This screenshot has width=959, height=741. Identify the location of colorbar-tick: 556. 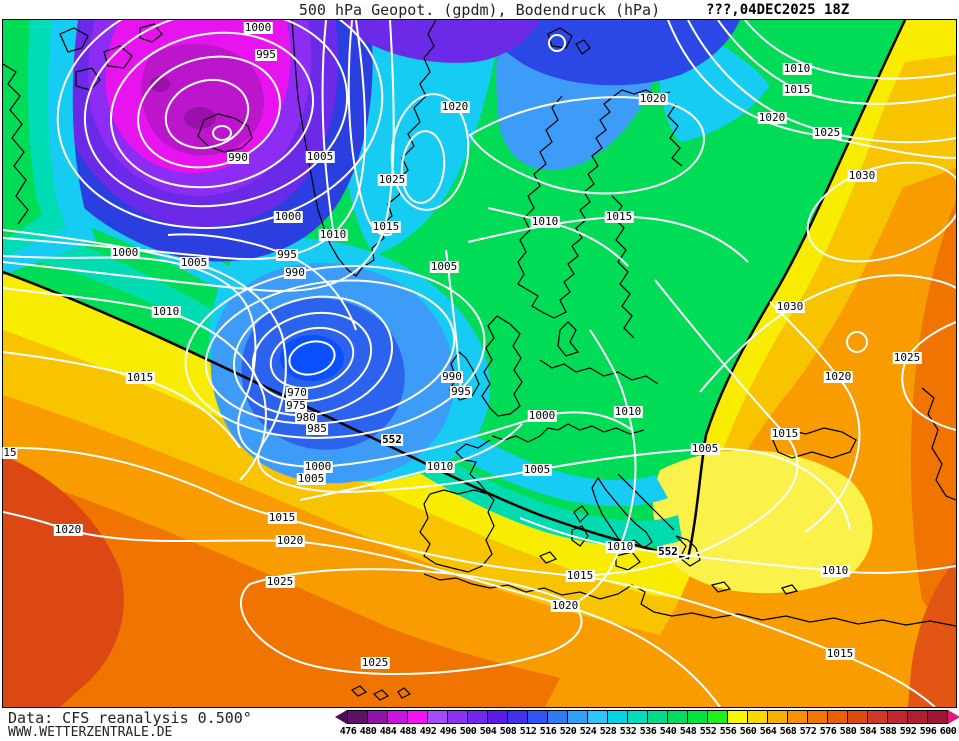
(728, 731).